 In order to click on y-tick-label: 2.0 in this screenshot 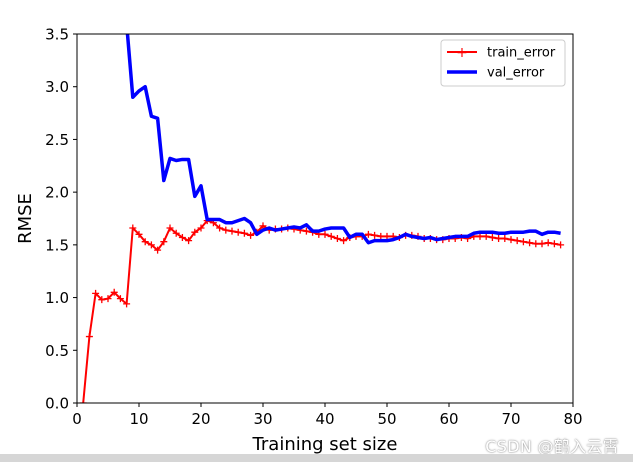, I will do `click(57, 193)`.